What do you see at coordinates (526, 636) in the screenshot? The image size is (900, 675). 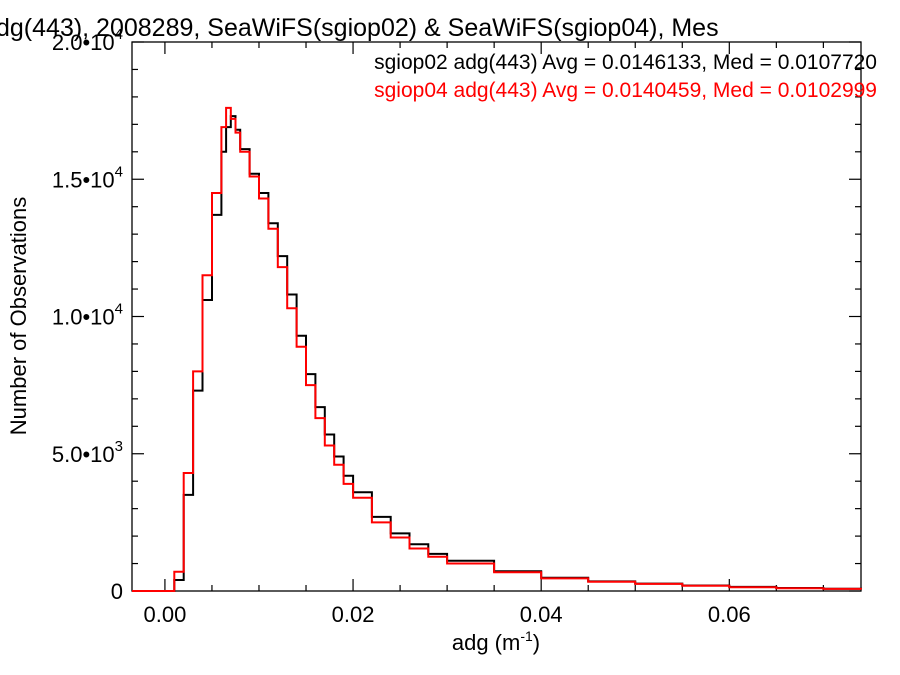 I see `x-axis-label-exponent: -1` at bounding box center [526, 636].